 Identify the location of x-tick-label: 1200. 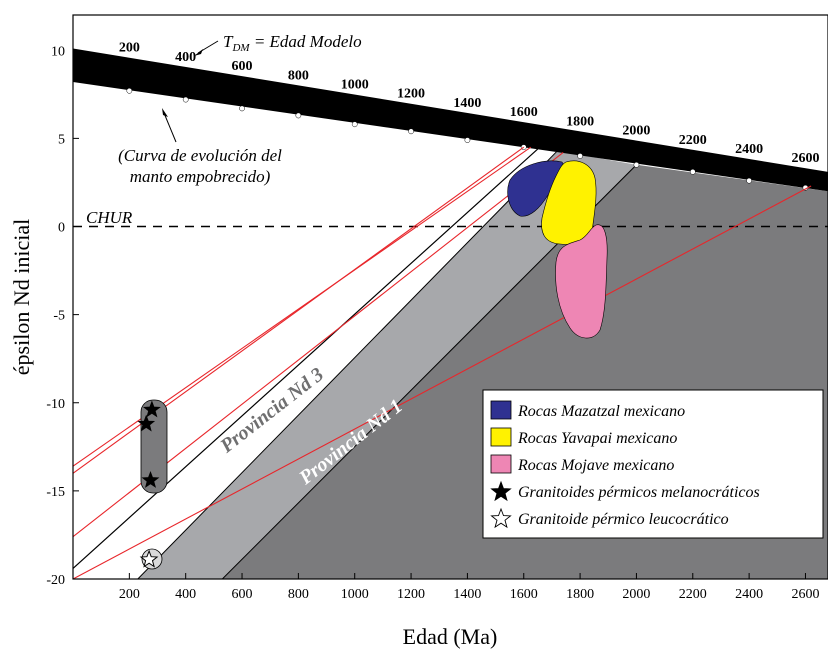
(411, 594).